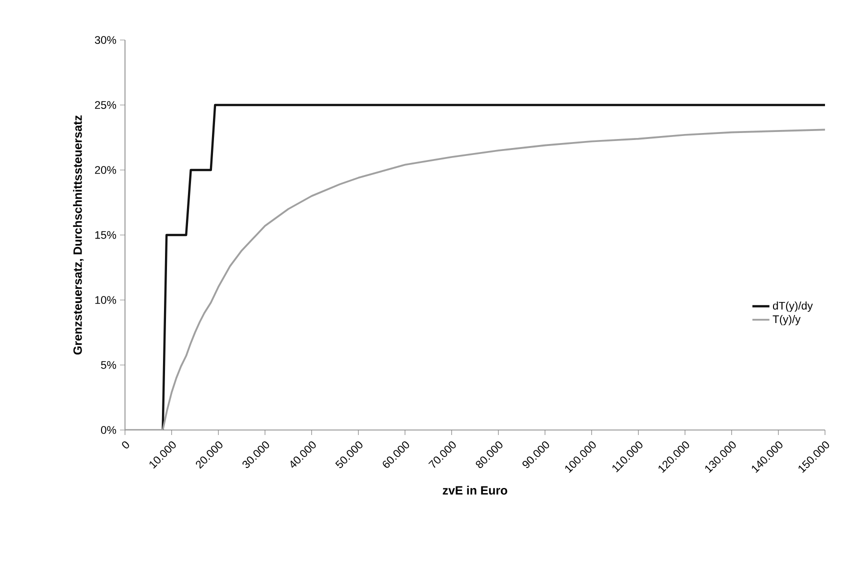  Describe the element at coordinates (108, 365) in the screenshot. I see `y-tick-label: 5%` at that location.